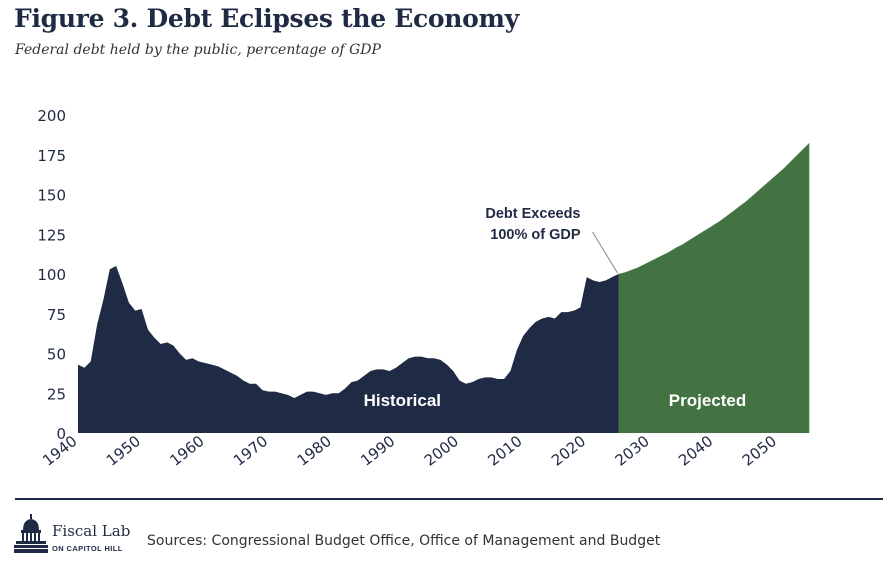 Image resolution: width=892 pixels, height=566 pixels. What do you see at coordinates (250, 451) in the screenshot?
I see `x-tick-label: 1970` at bounding box center [250, 451].